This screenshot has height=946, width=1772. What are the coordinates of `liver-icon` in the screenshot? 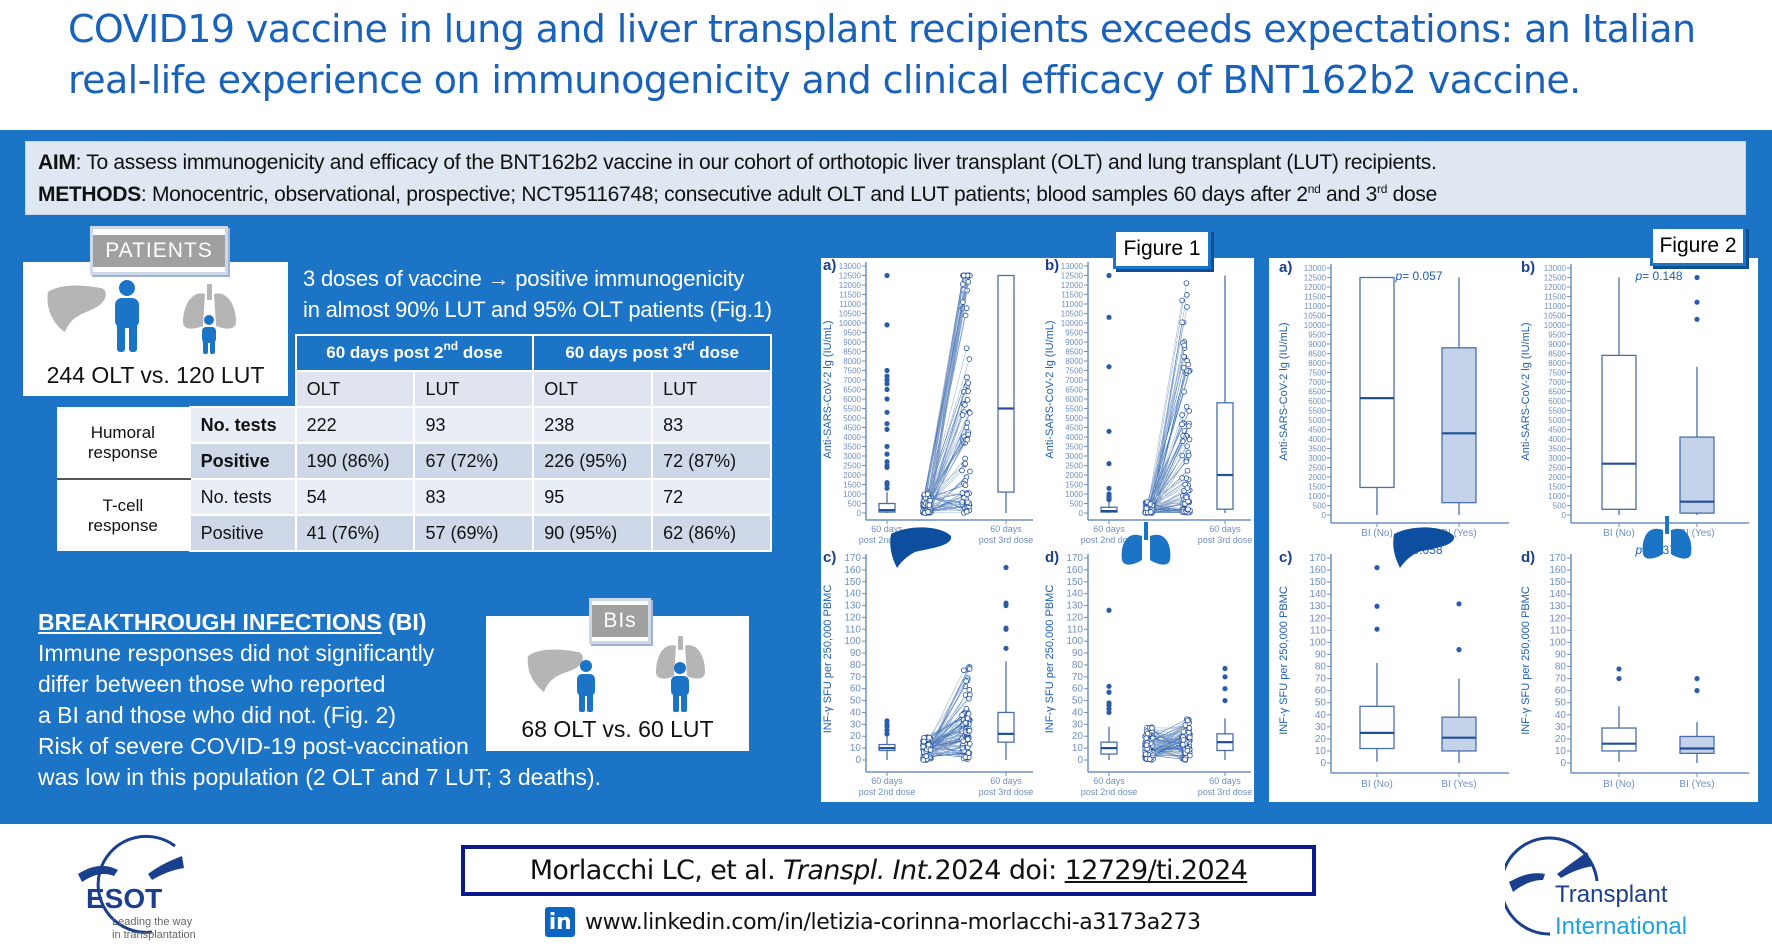 It's located at (1423, 547).